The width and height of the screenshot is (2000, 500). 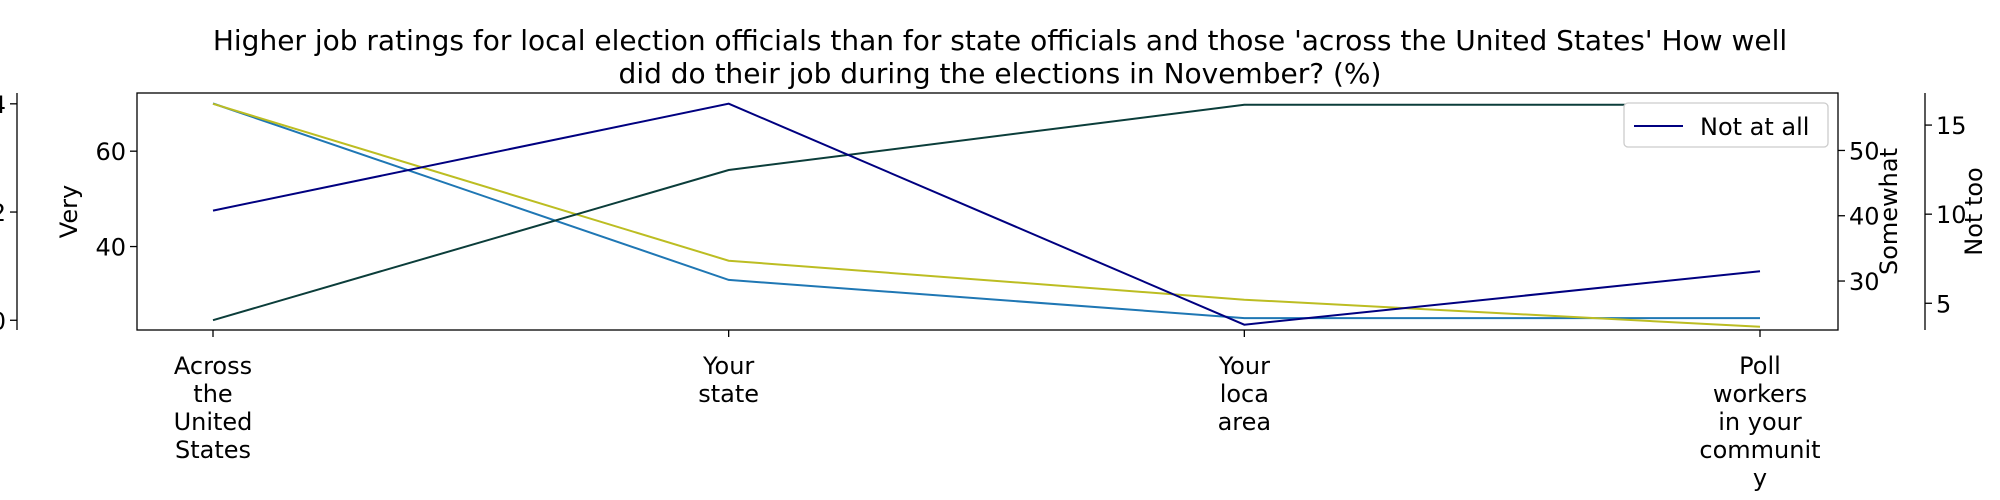 I want to click on x-tick-label: Your loca area, so click(x=1245, y=394).